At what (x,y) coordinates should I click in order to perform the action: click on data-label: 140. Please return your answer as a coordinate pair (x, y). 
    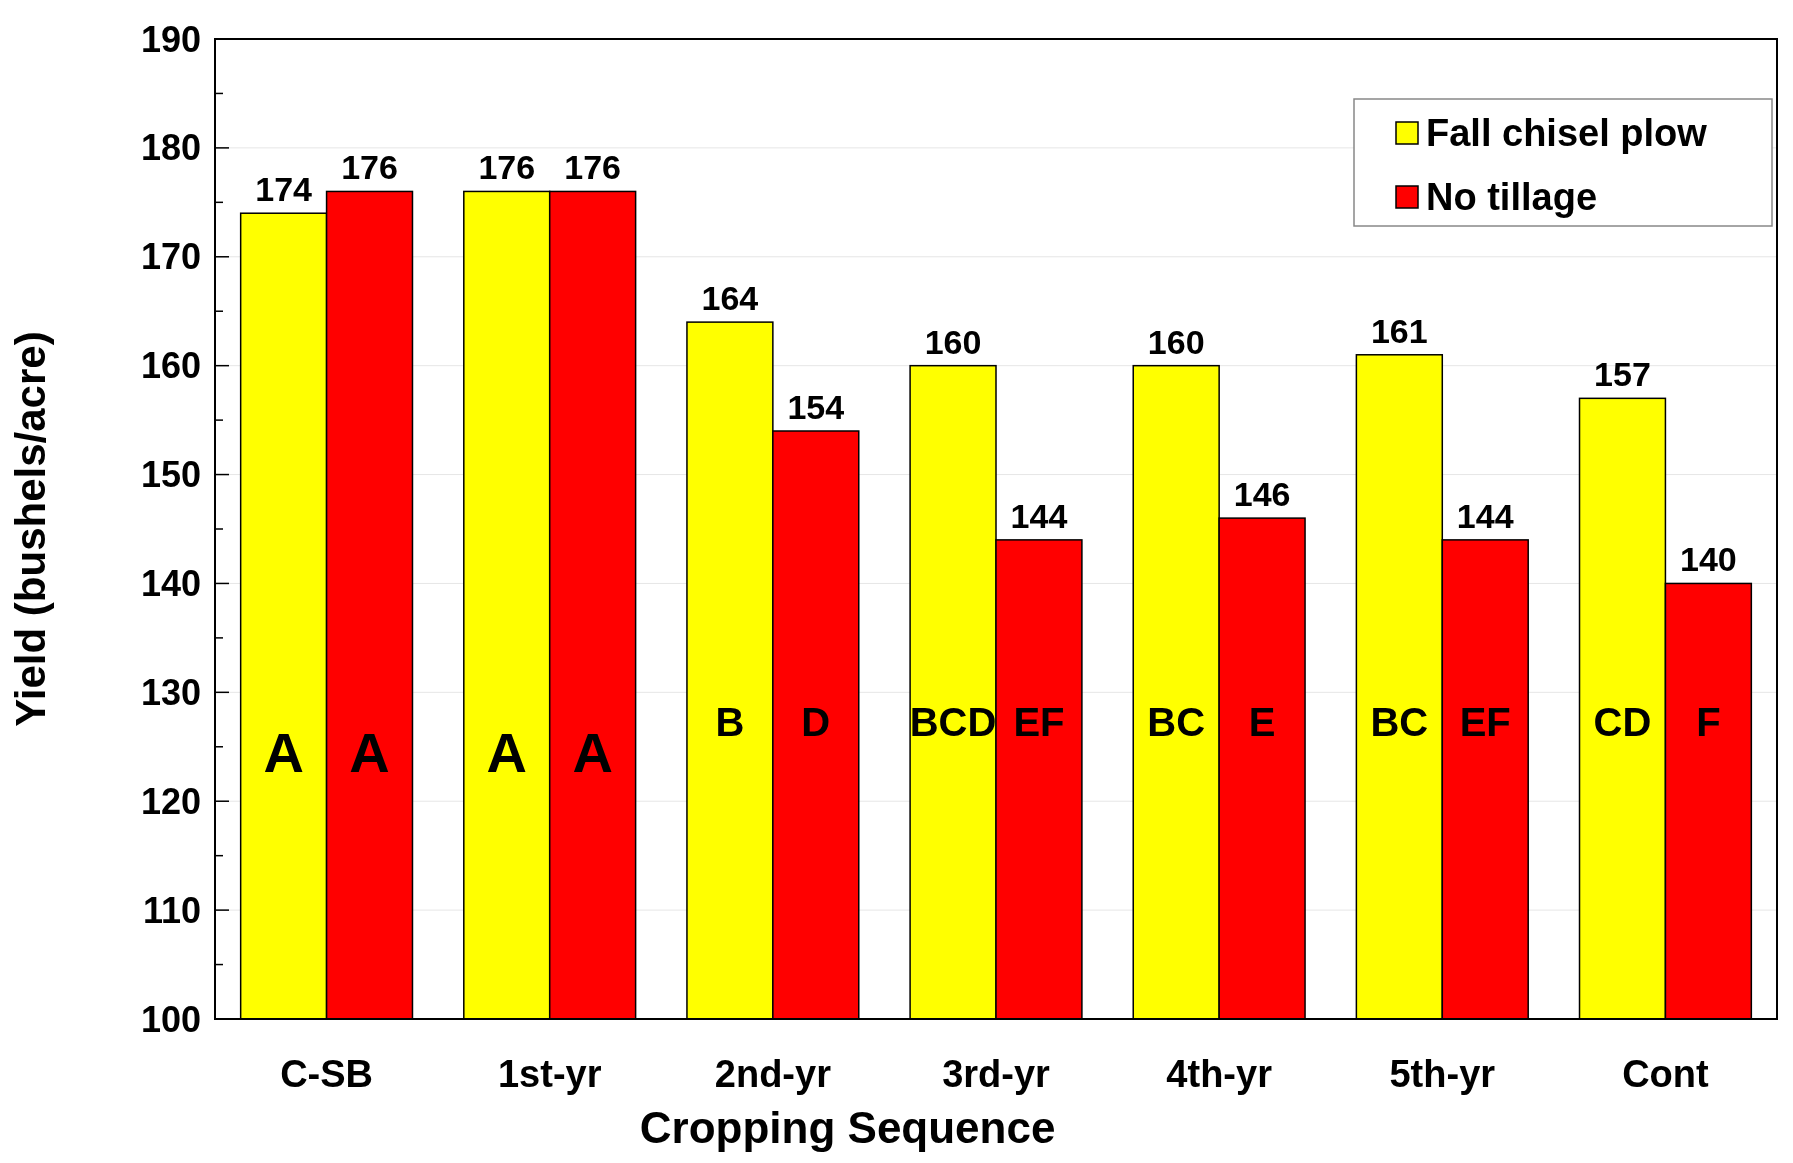
    Looking at the image, I should click on (1708, 559).